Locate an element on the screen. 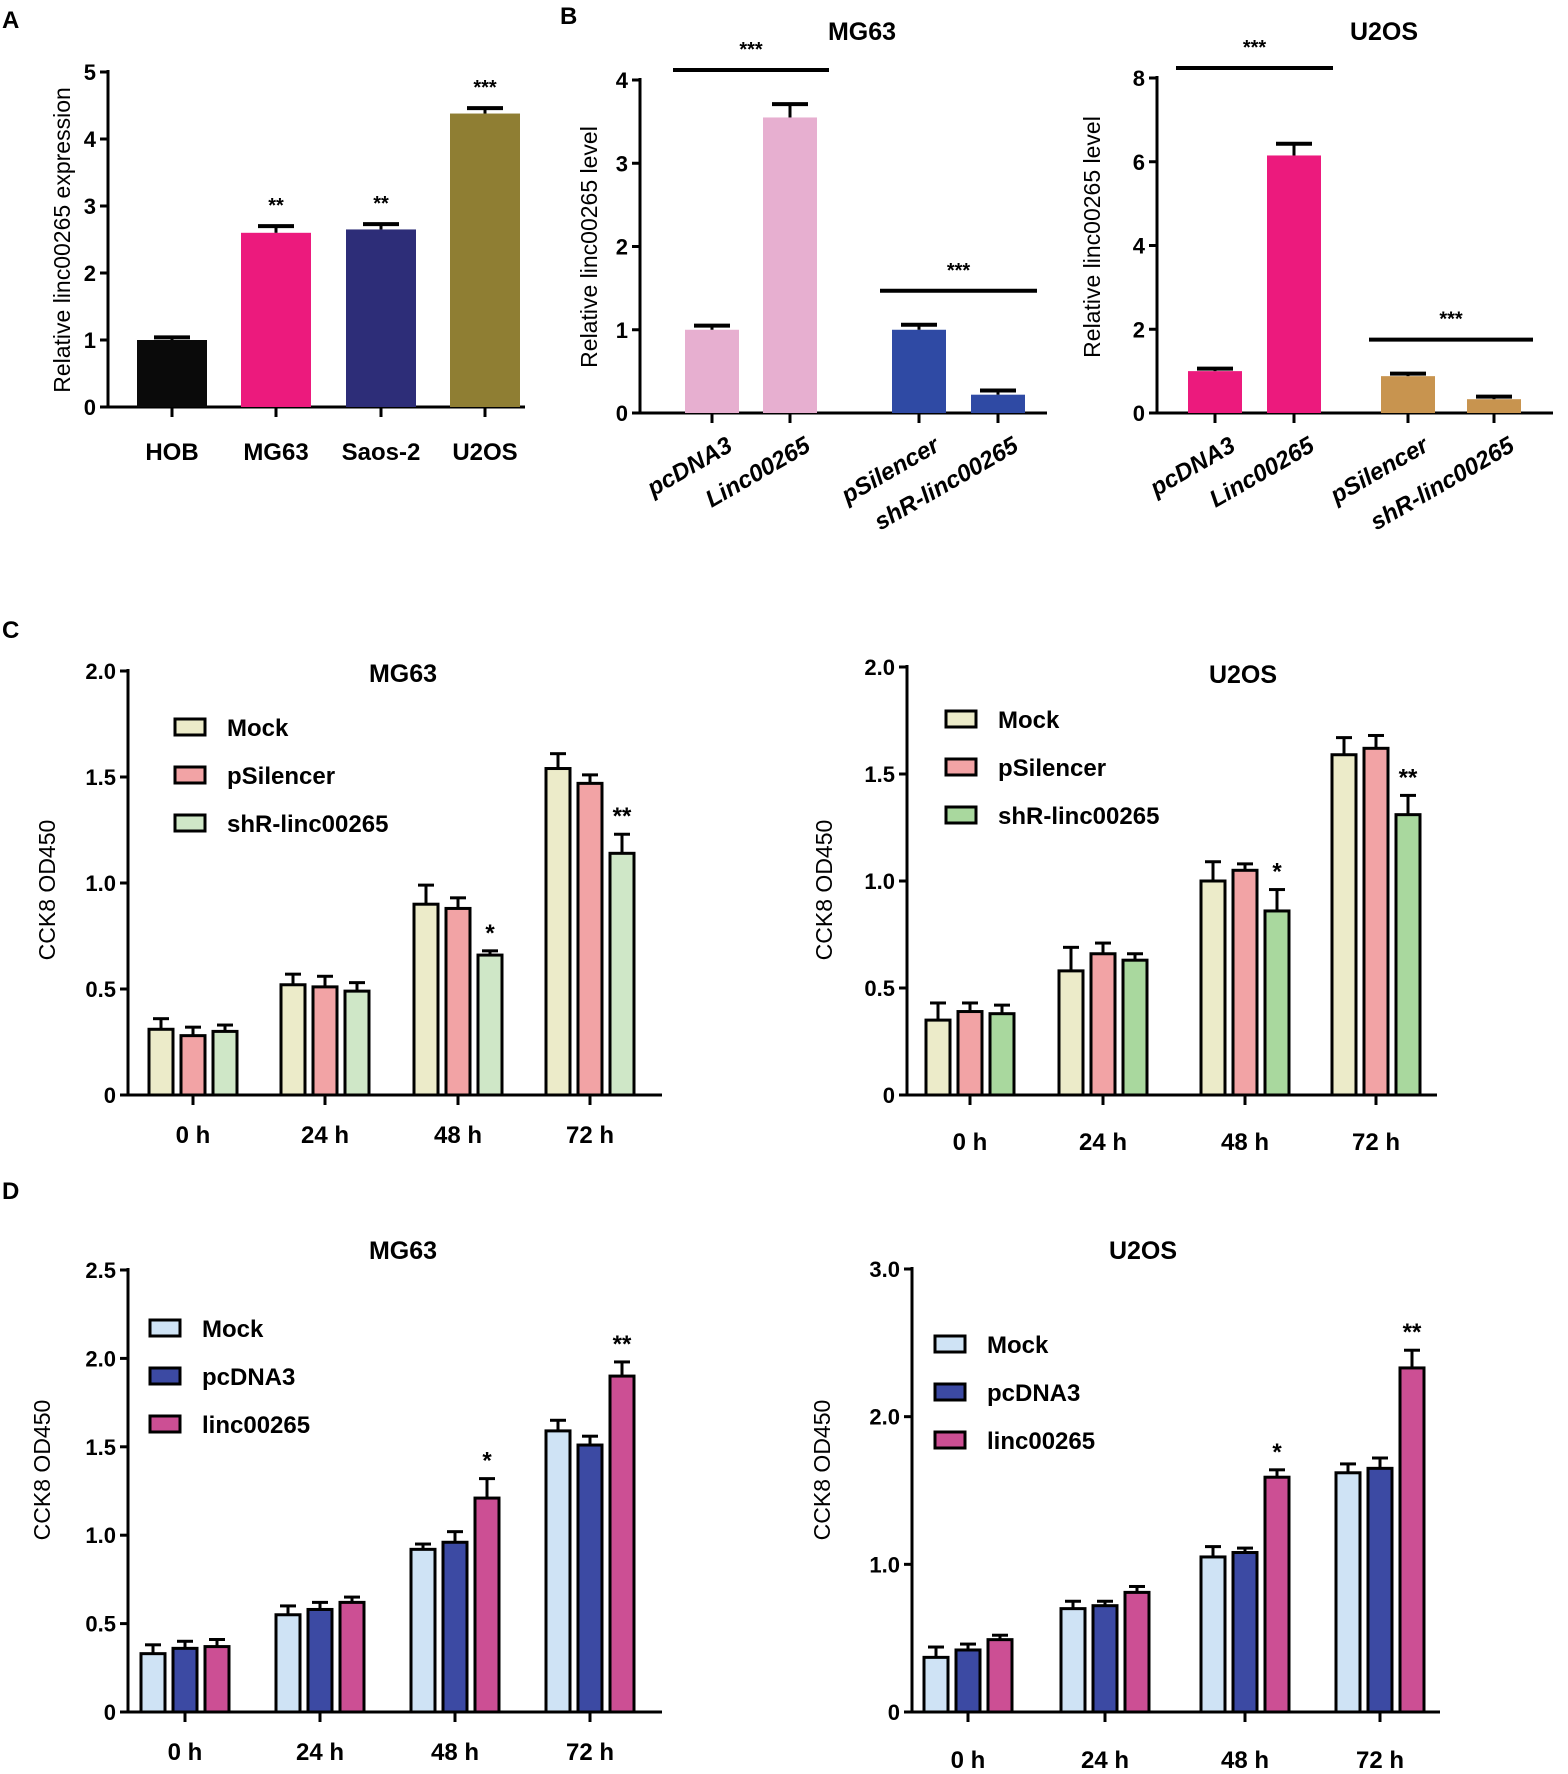 This screenshot has height=1774, width=1568. significance-label: * is located at coordinates (487, 1461).